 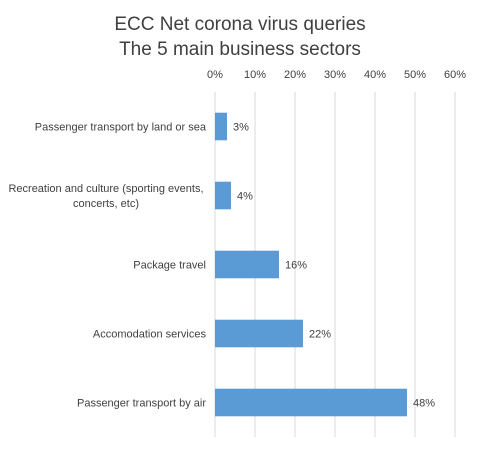 I want to click on x-tick-label: 30%, so click(x=335, y=75).